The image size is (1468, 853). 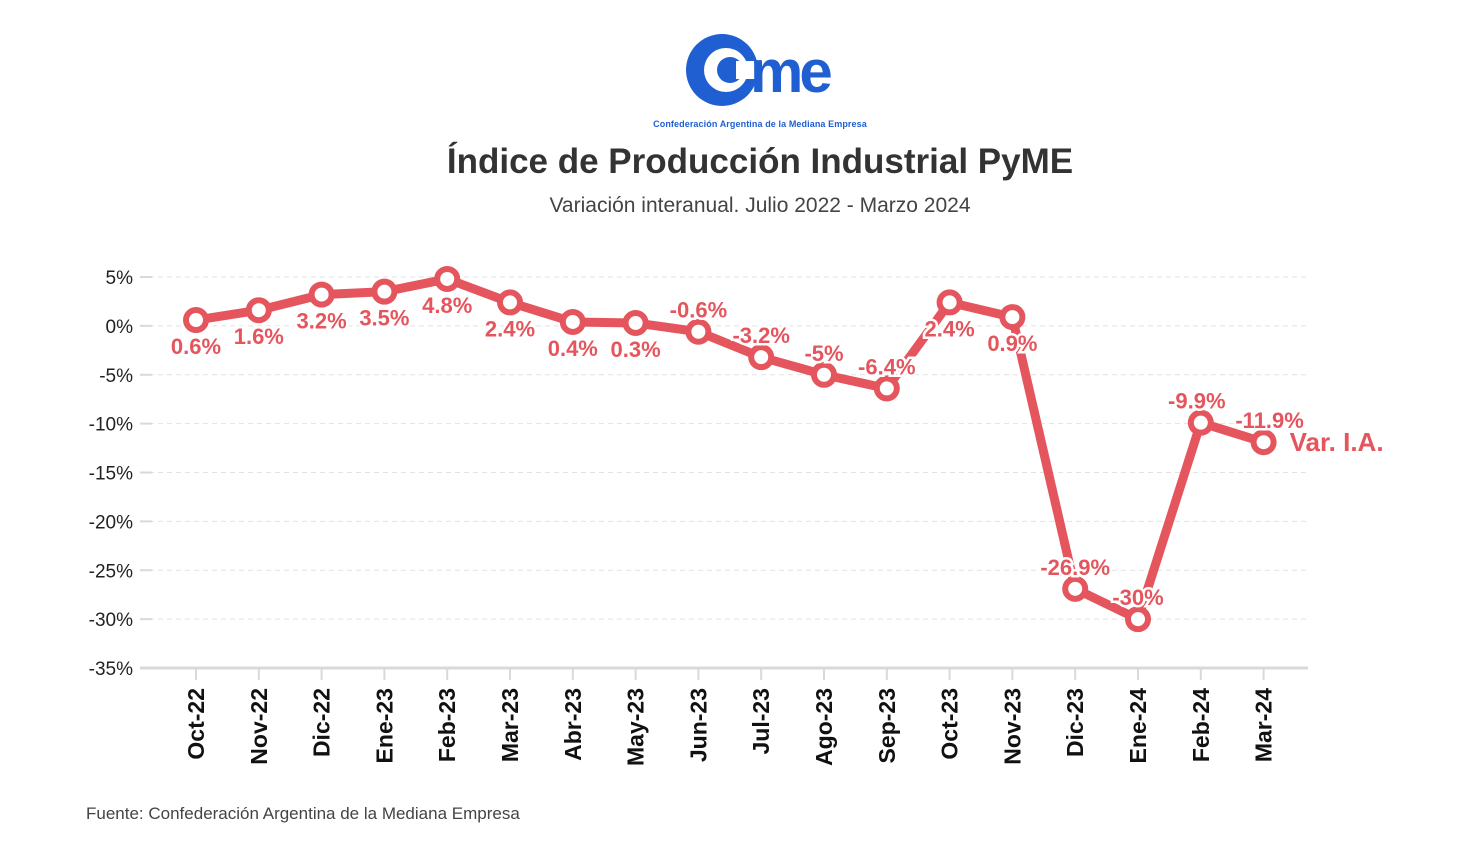 I want to click on data-label: 0.4%, so click(x=573, y=348).